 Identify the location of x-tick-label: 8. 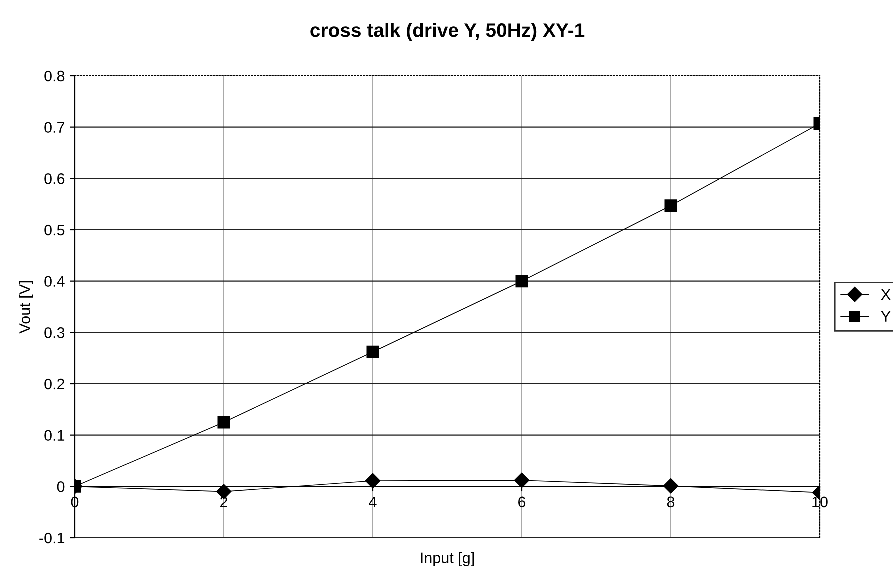
(671, 502).